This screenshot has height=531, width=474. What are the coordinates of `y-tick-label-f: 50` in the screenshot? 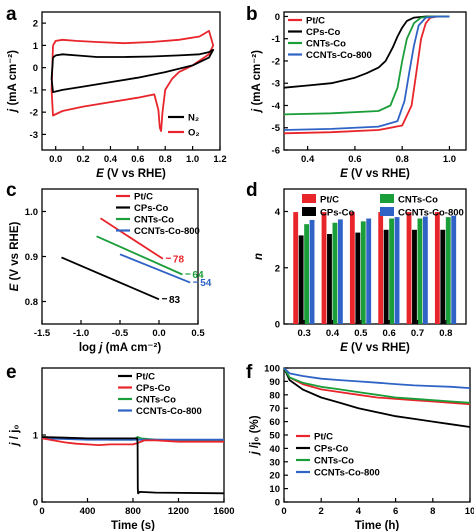 It's located at (274, 436).